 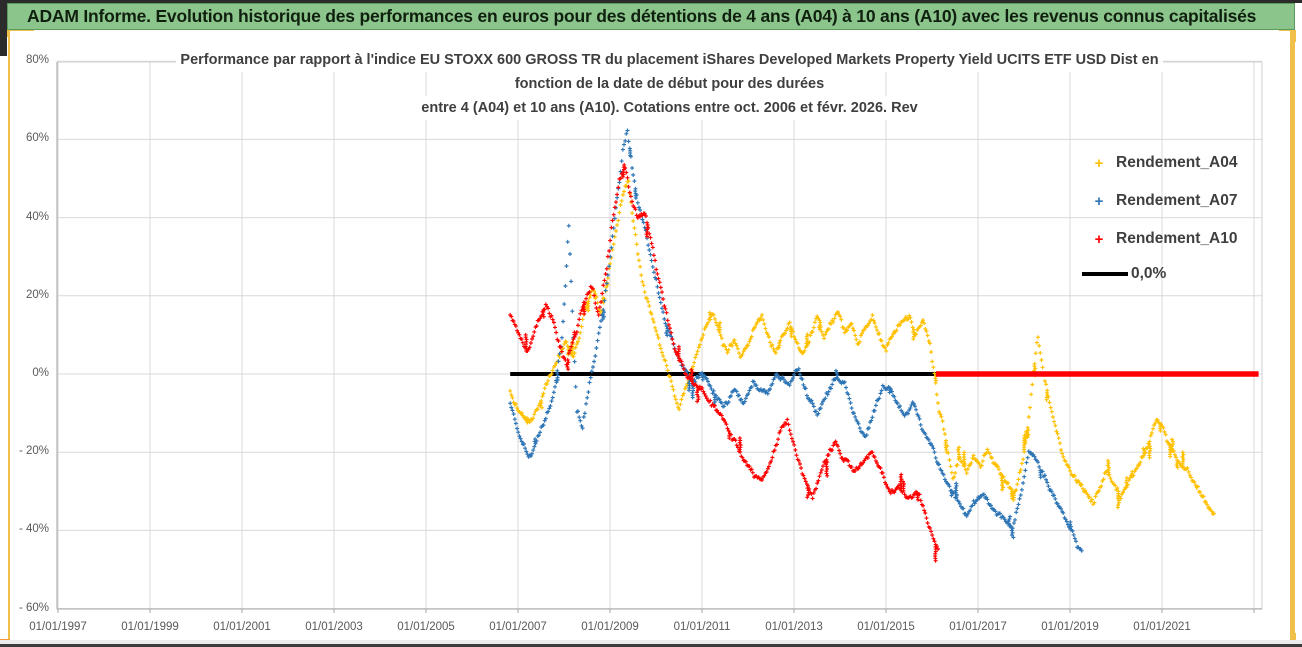 What do you see at coordinates (426, 627) in the screenshot?
I see `x-axis-label: 01/01/2005` at bounding box center [426, 627].